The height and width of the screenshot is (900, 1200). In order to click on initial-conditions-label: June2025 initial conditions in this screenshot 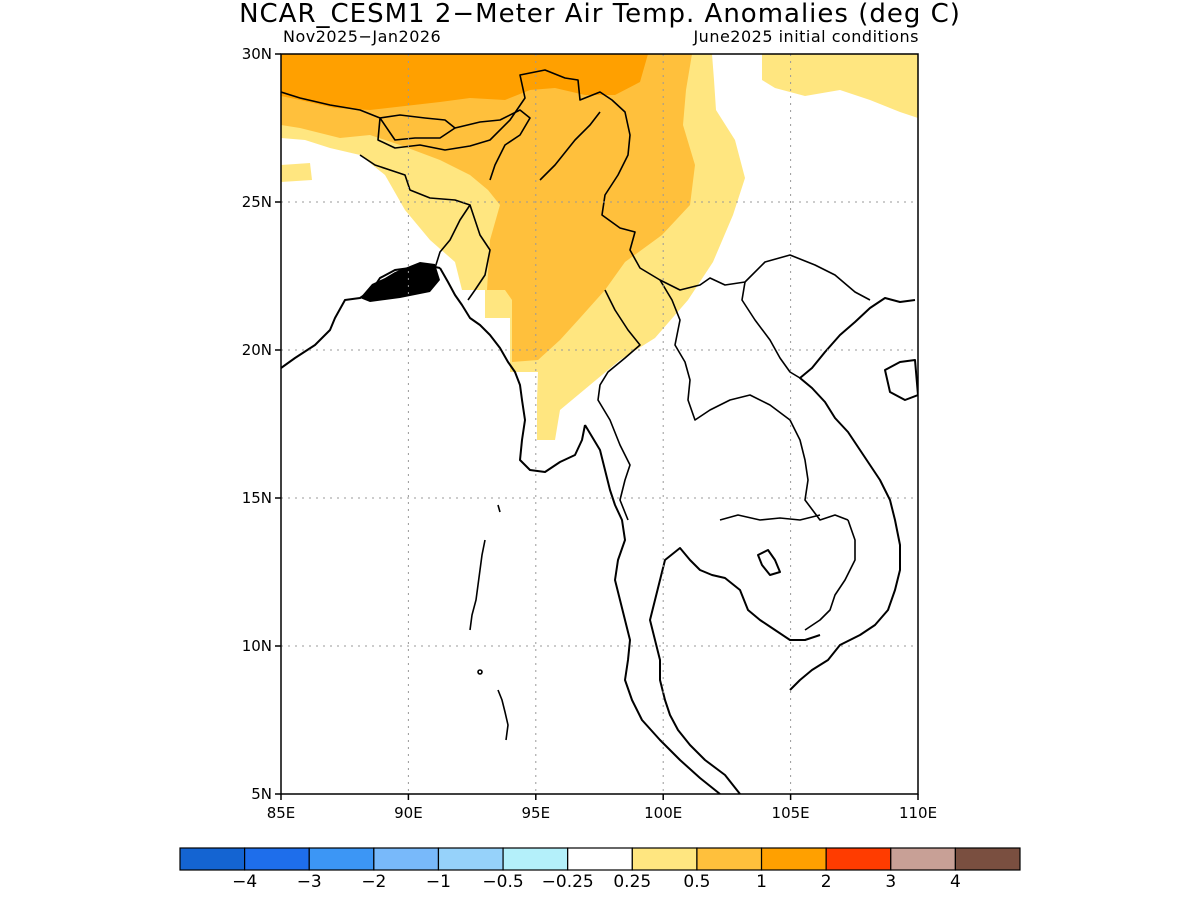, I will do `click(806, 36)`.